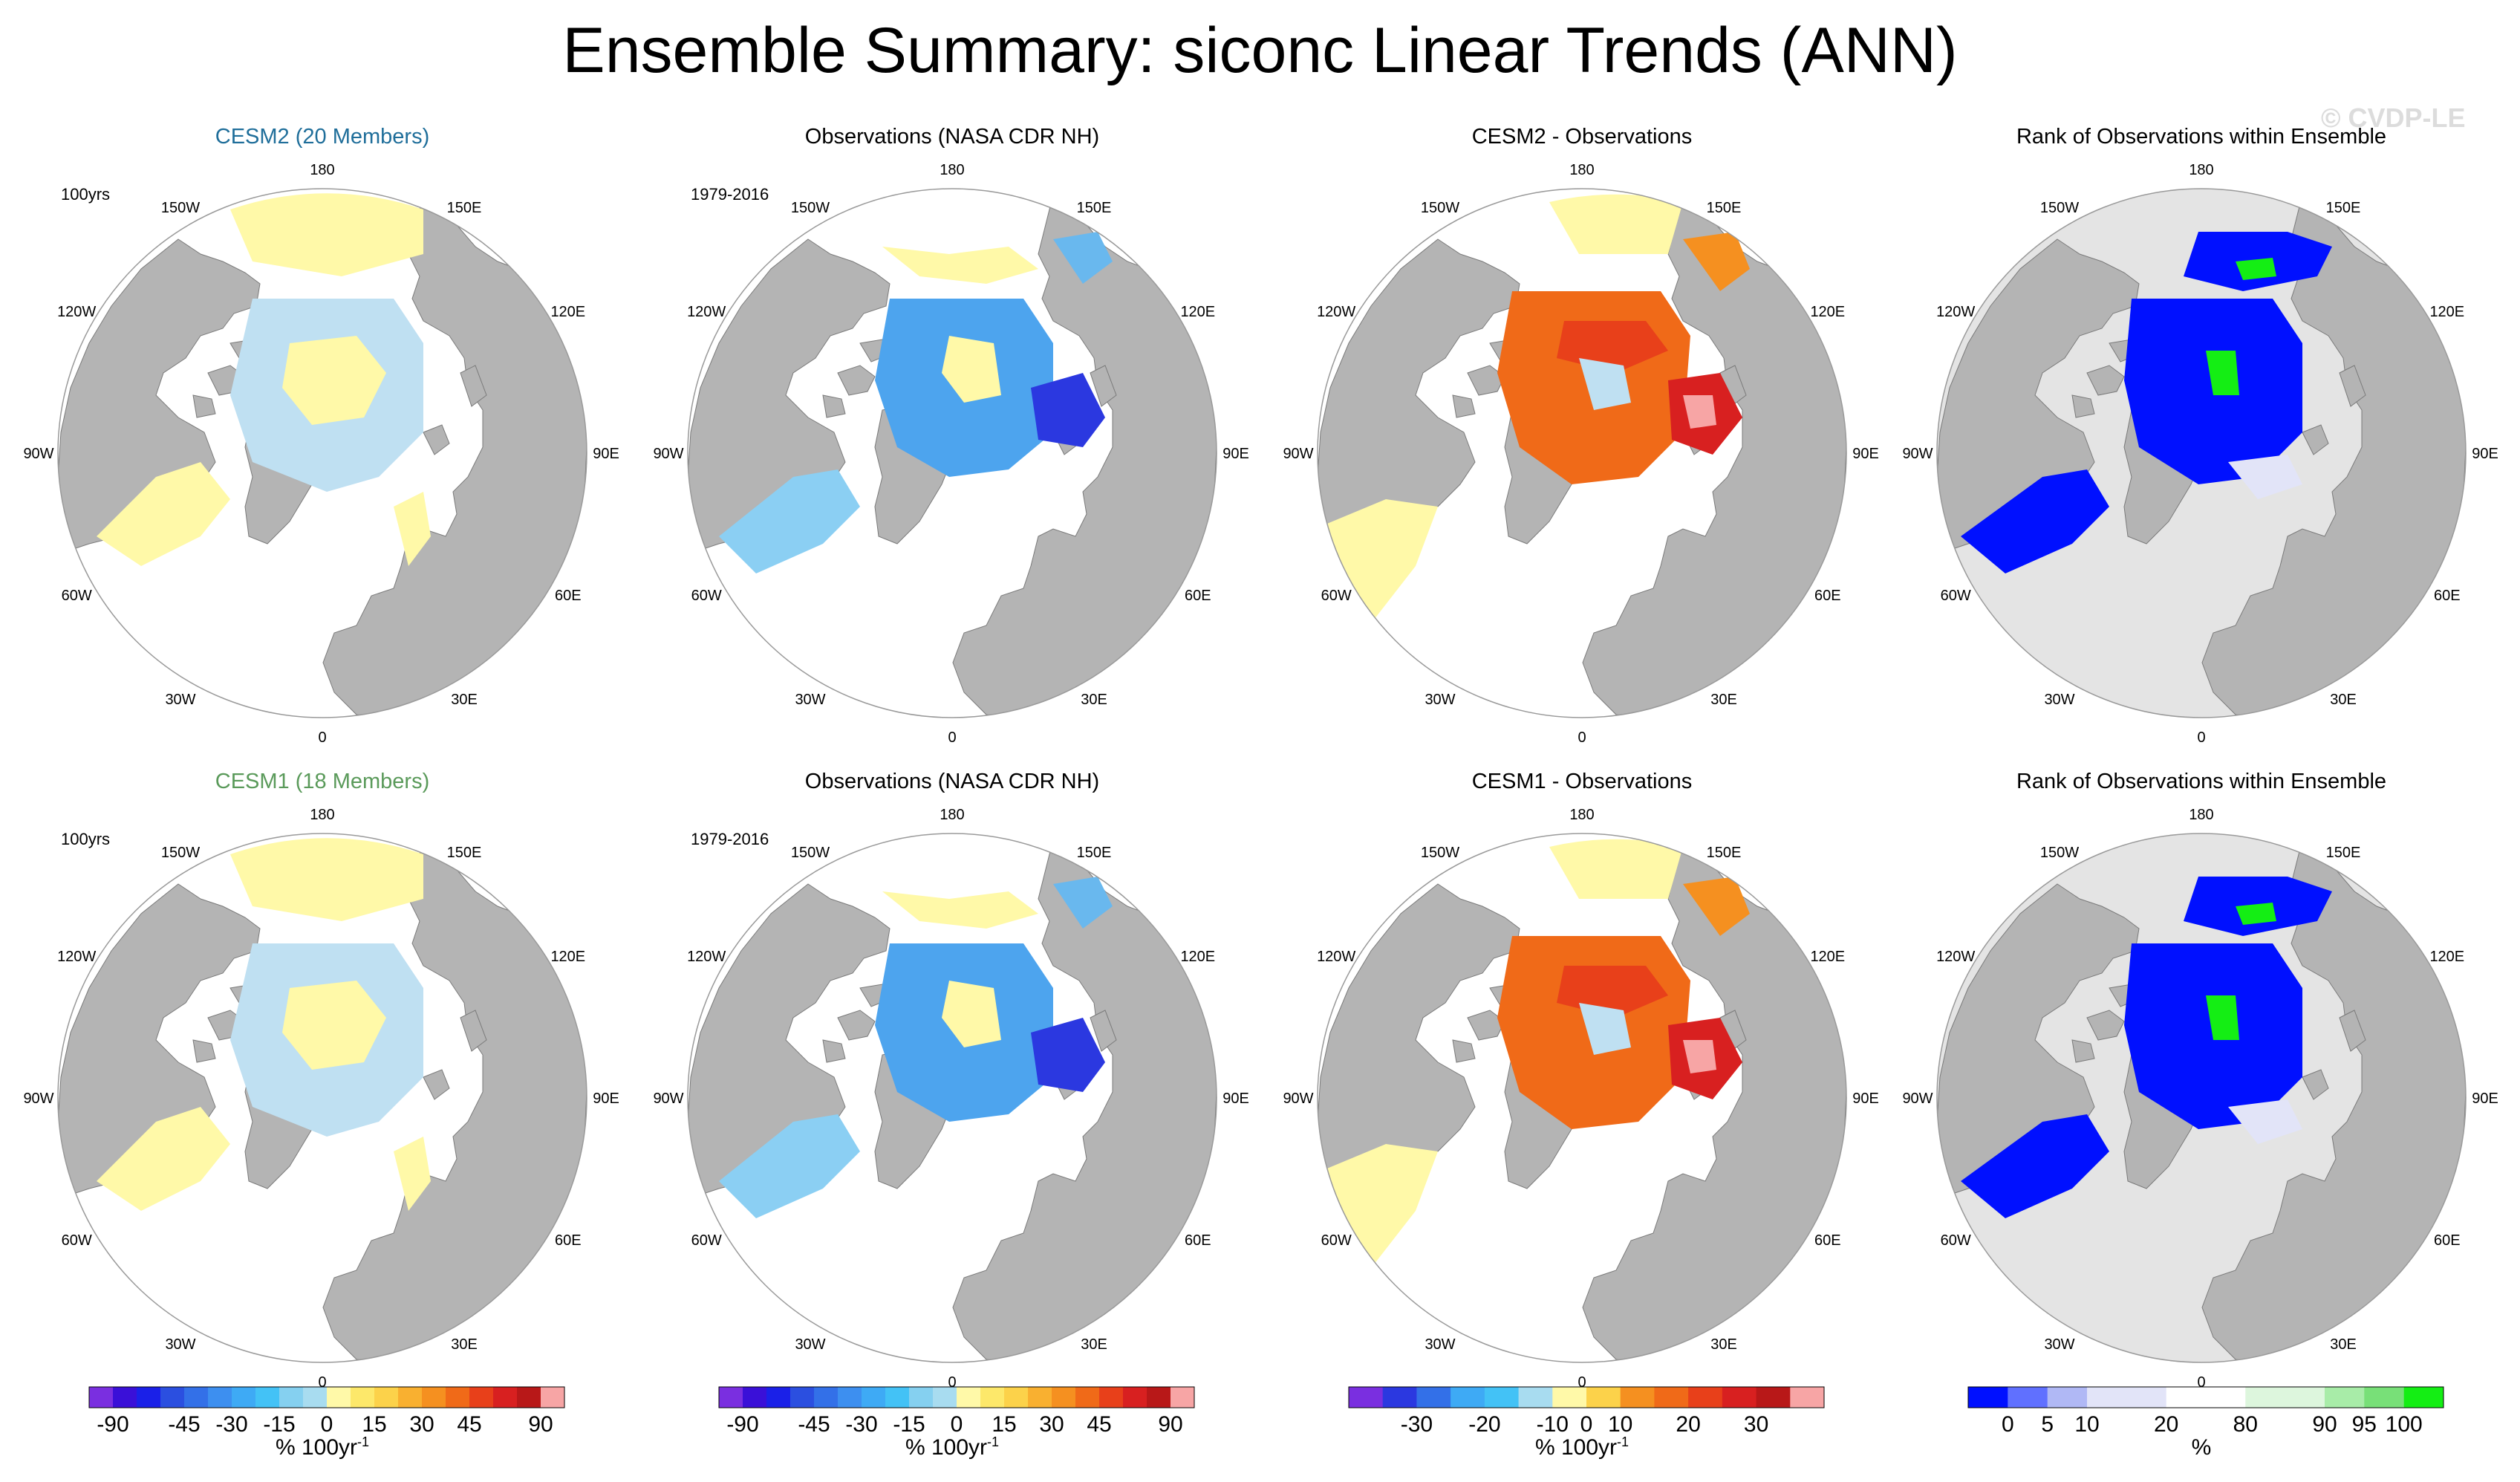  Describe the element at coordinates (1582, 782) in the screenshot. I see `panel-title: CESM1 - Observations` at that location.